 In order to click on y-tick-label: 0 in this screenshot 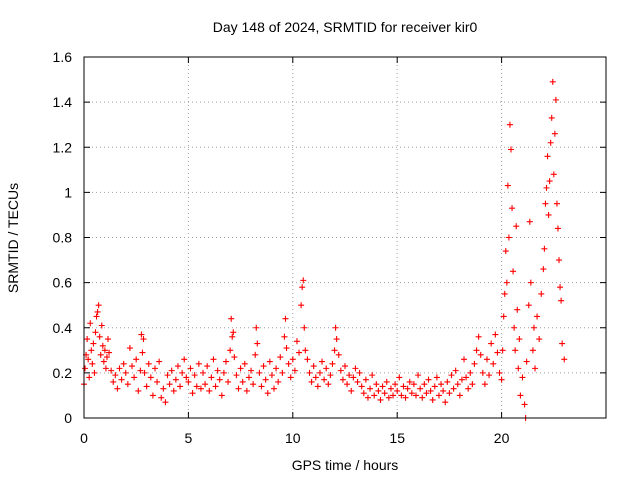, I will do `click(68, 418)`.